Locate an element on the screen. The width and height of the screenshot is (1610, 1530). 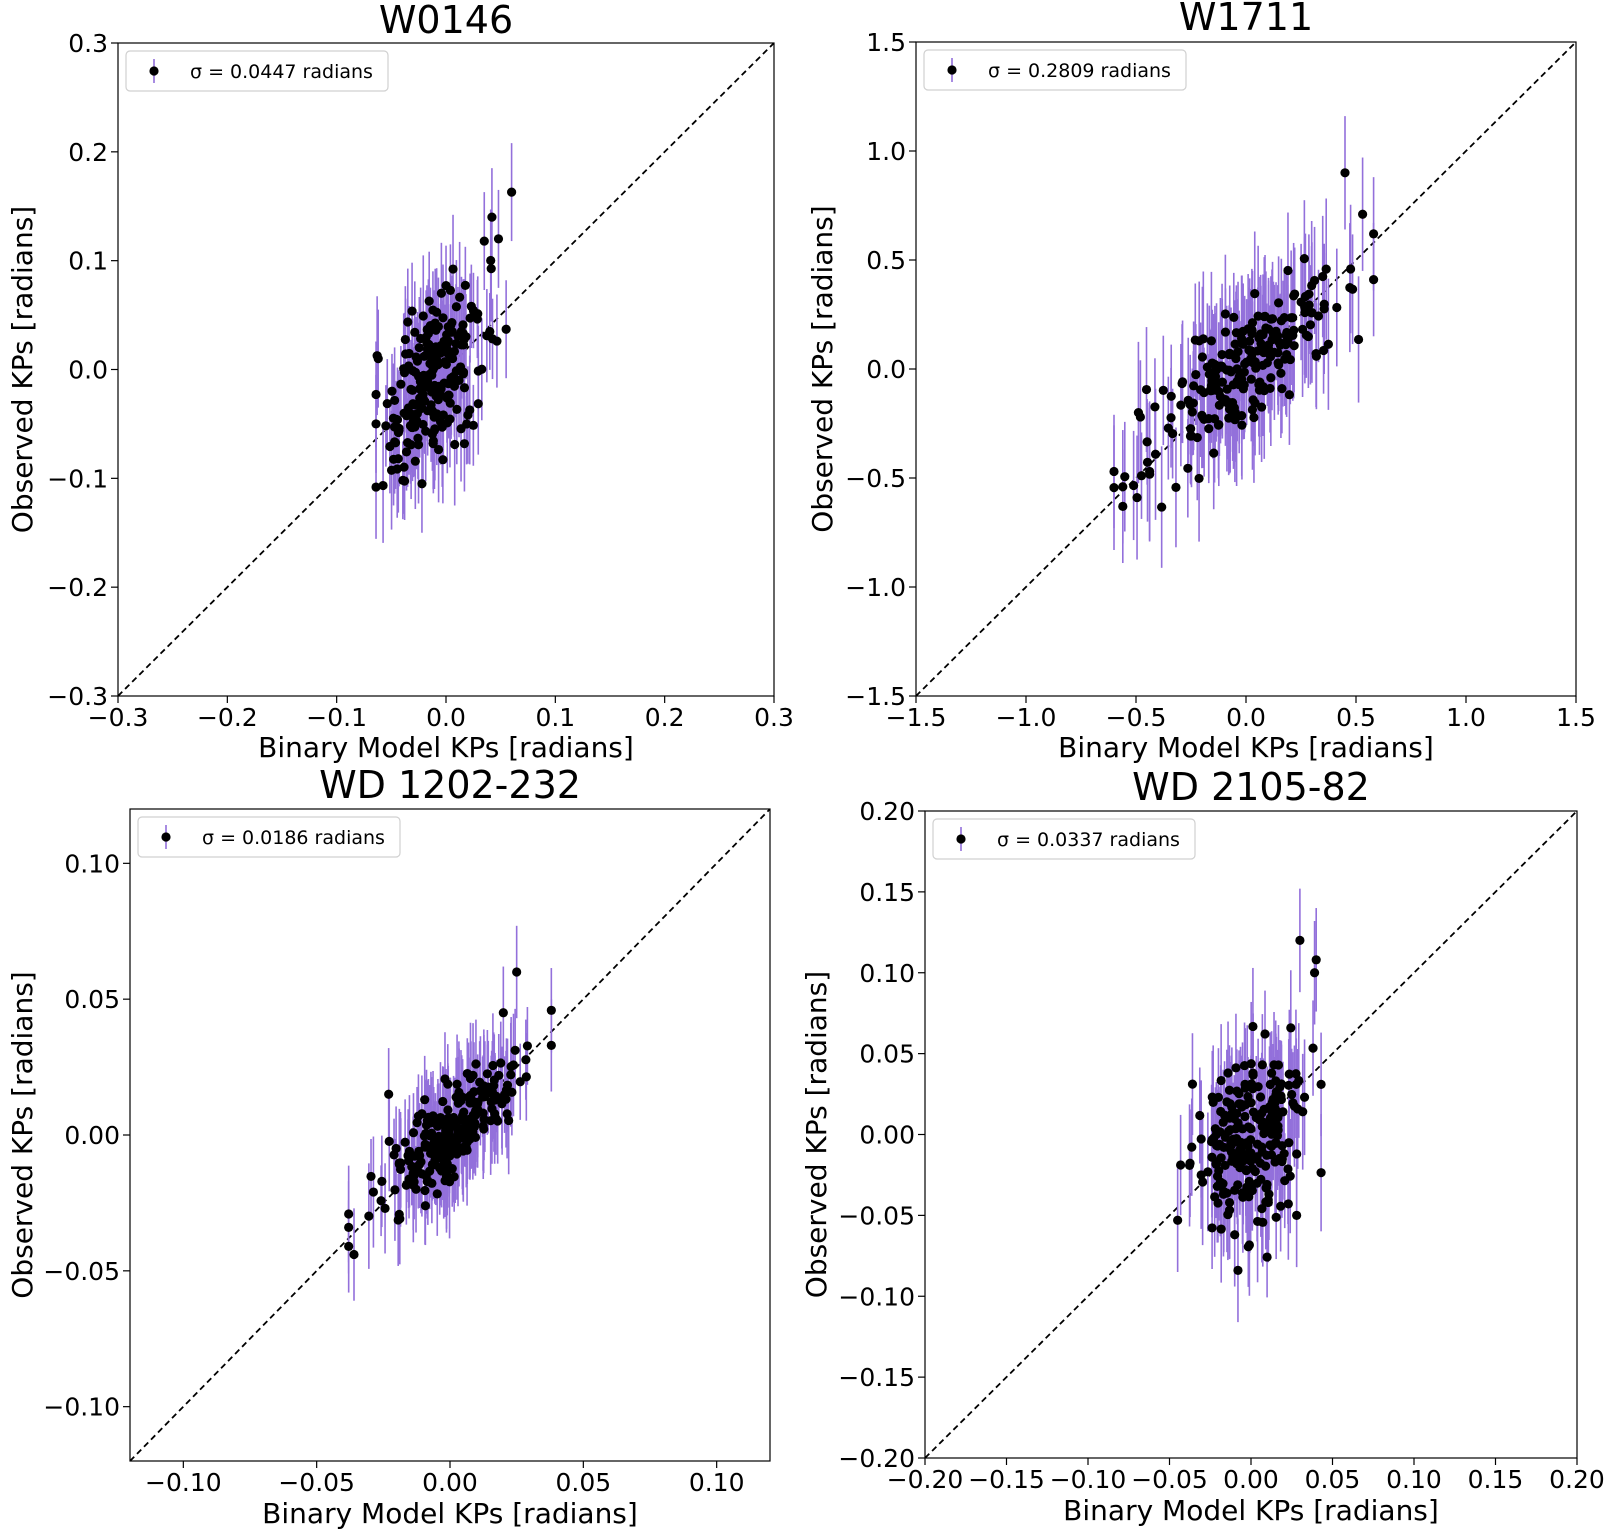
y-tick-label: 1.0 is located at coordinates (886, 151).